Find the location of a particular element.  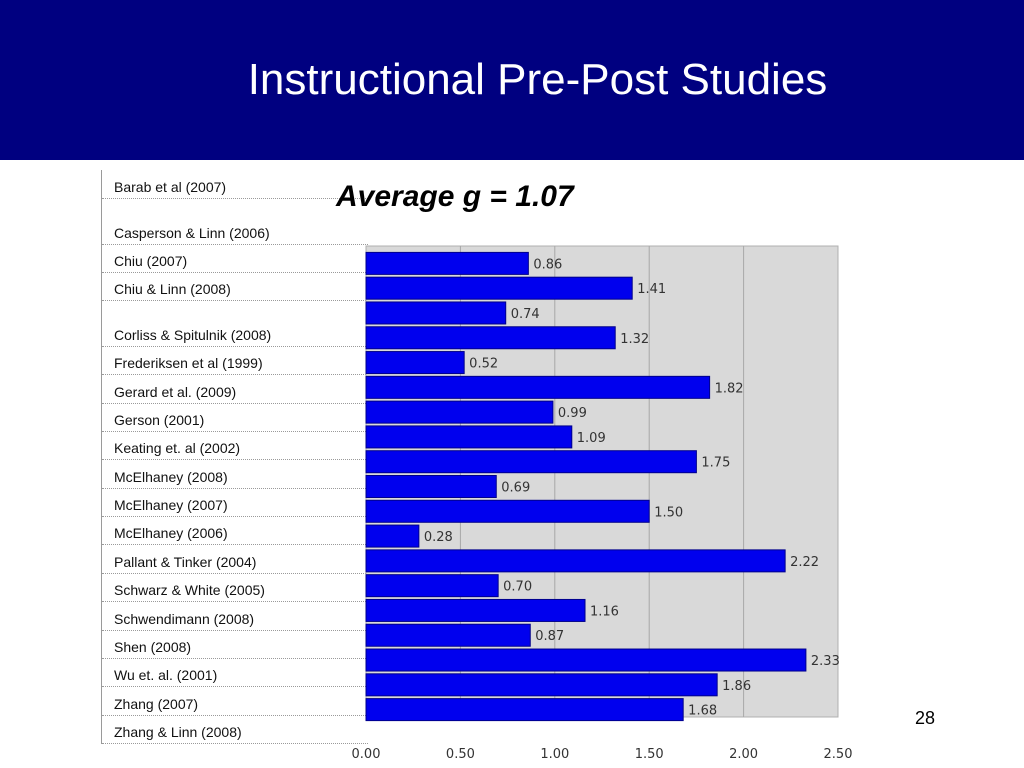

bar-value-label: 1.16 is located at coordinates (604, 611).